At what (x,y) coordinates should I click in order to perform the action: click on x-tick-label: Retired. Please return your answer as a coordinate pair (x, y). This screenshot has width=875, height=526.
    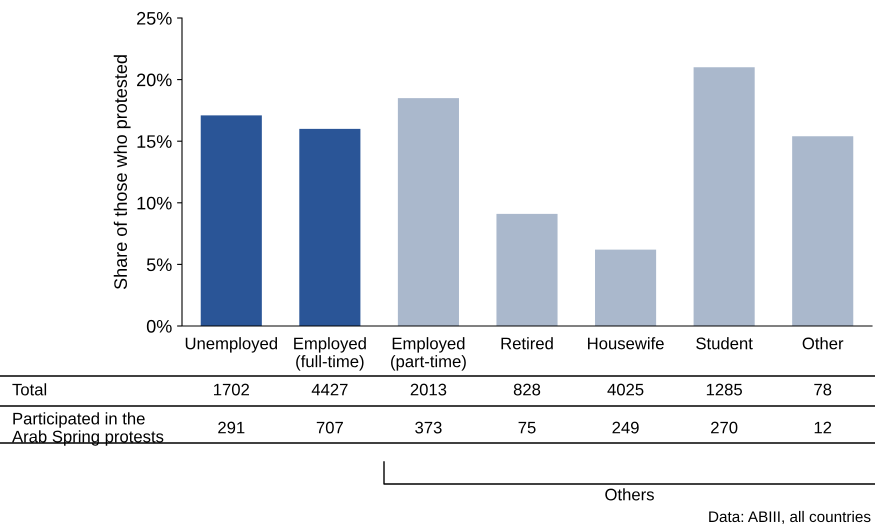
    Looking at the image, I should click on (527, 343).